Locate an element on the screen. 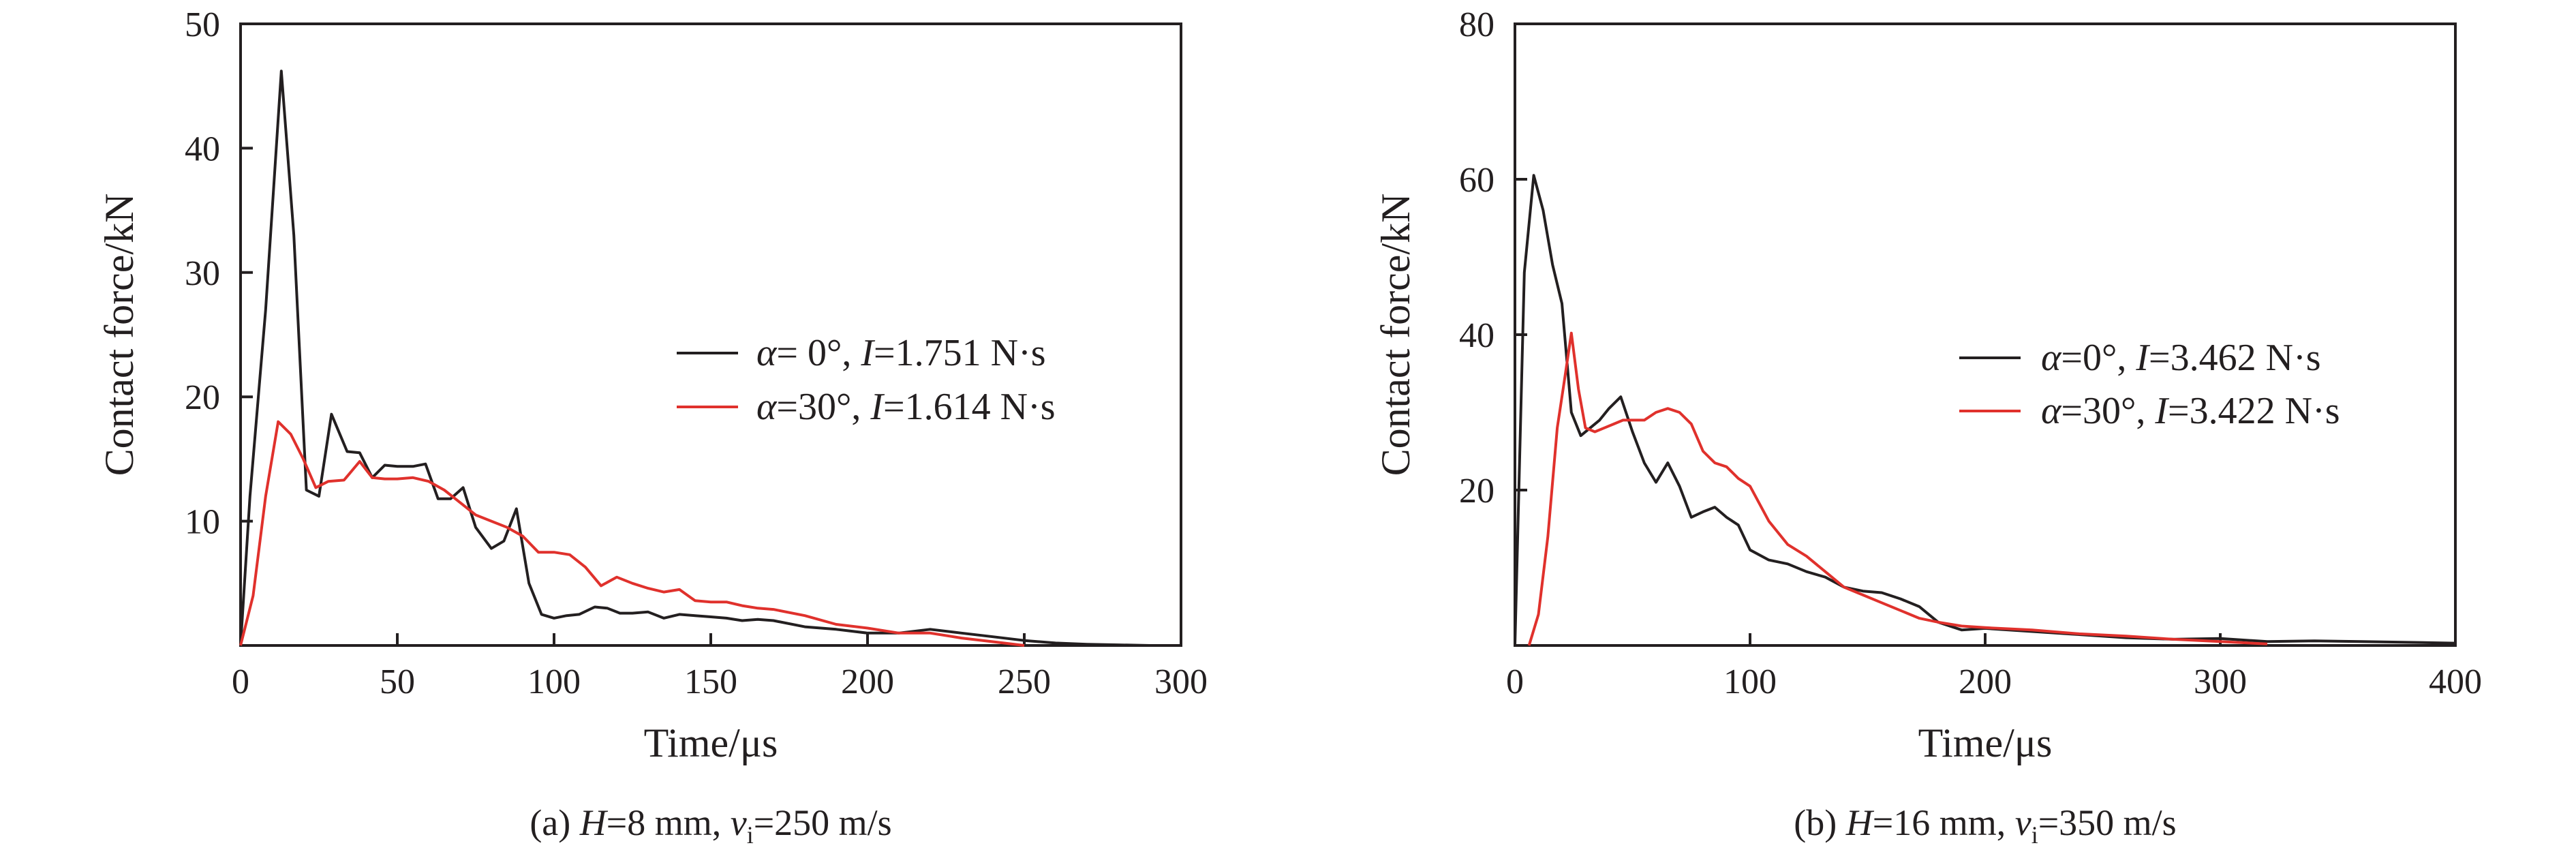  panel-a-y-tick-label: 10 is located at coordinates (202, 522).